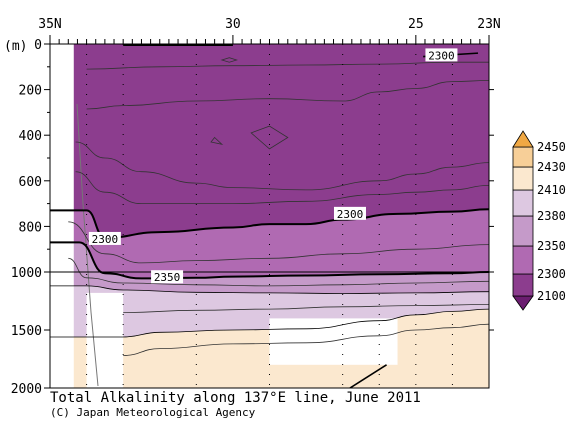 This screenshot has height=423, width=570. What do you see at coordinates (416, 24) in the screenshot?
I see `x-tick-label: 25` at bounding box center [416, 24].